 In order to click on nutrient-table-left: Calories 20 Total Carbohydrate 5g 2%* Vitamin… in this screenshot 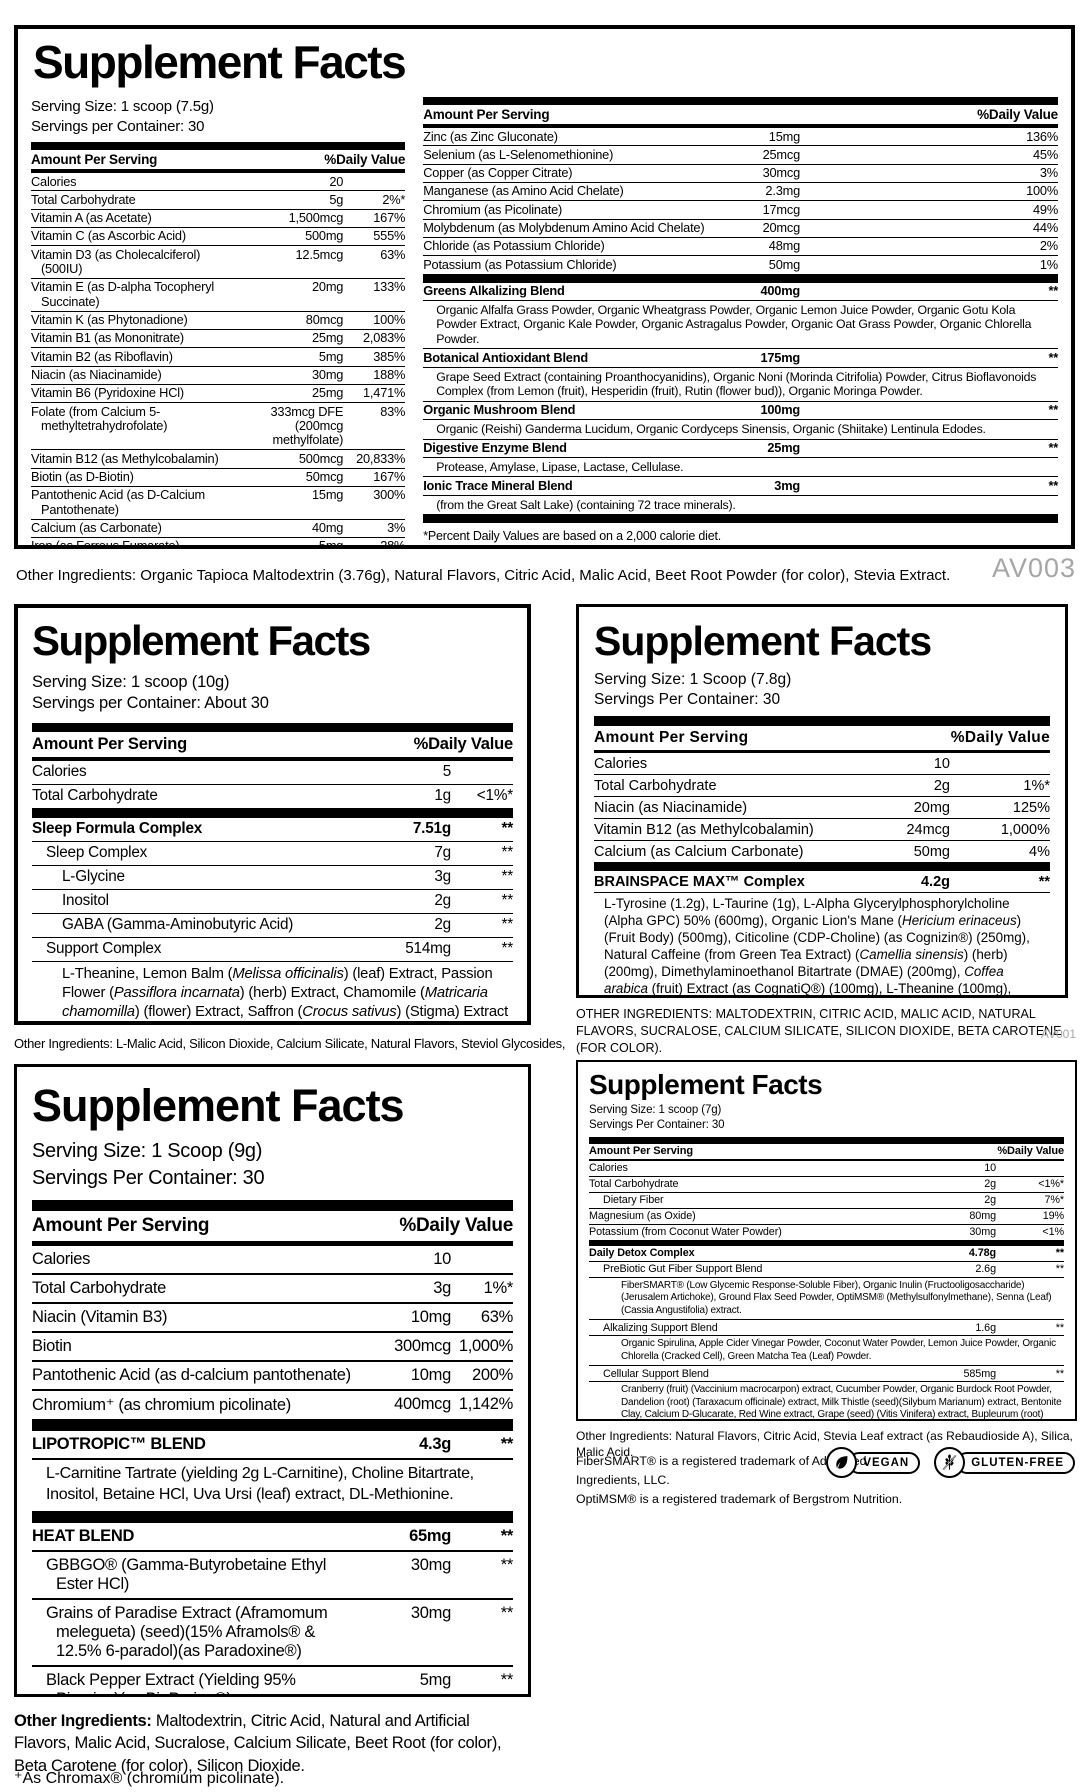, I will do `click(218, 361)`.